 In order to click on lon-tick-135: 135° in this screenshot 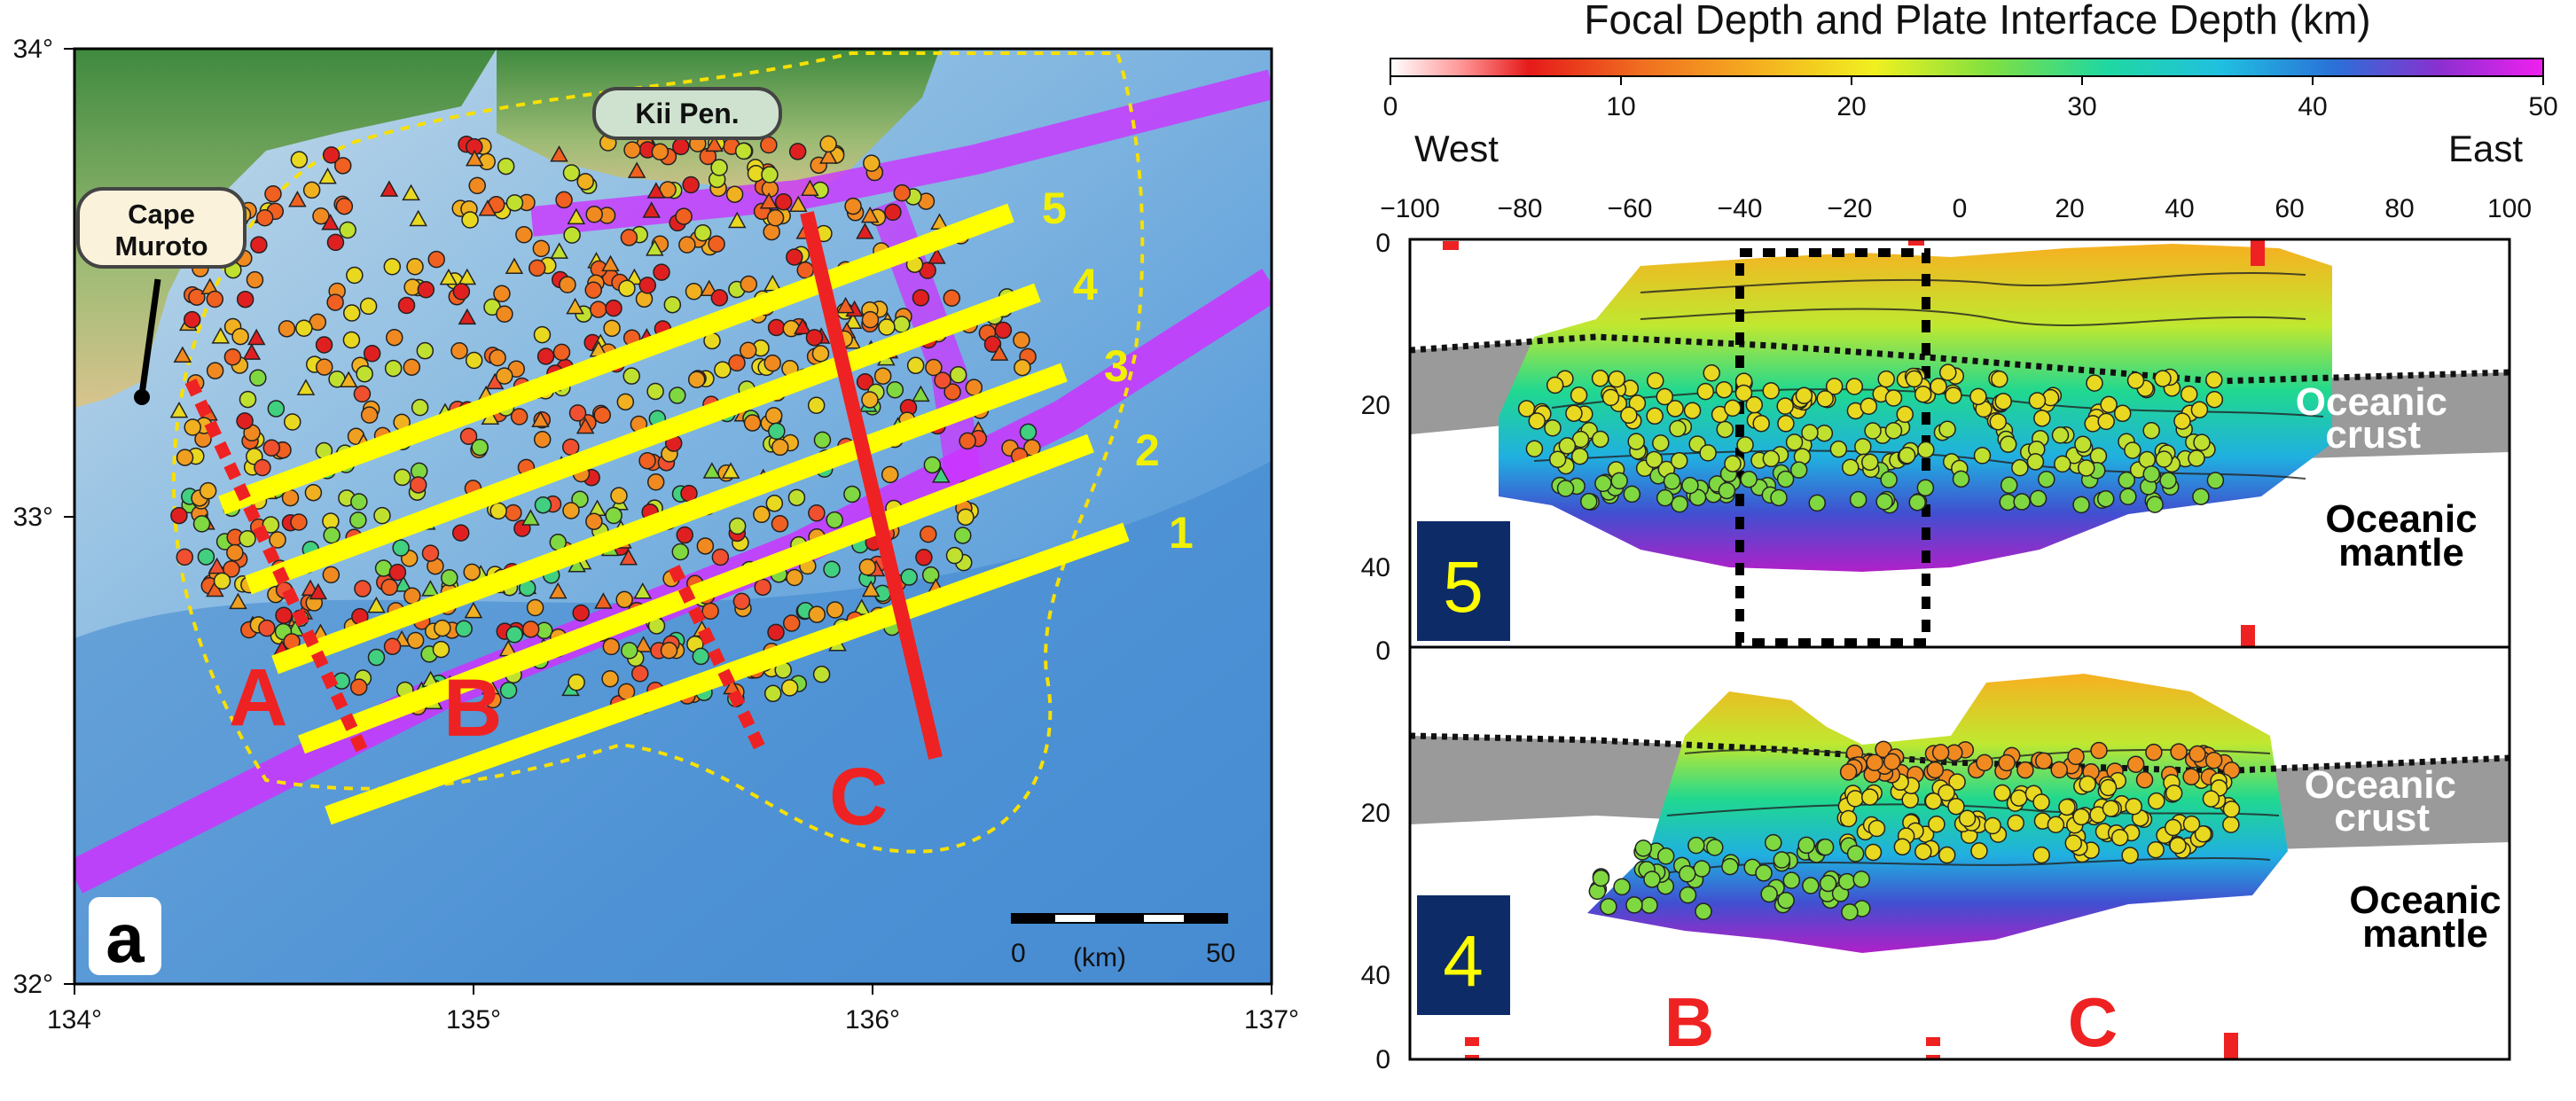, I will do `click(473, 1020)`.